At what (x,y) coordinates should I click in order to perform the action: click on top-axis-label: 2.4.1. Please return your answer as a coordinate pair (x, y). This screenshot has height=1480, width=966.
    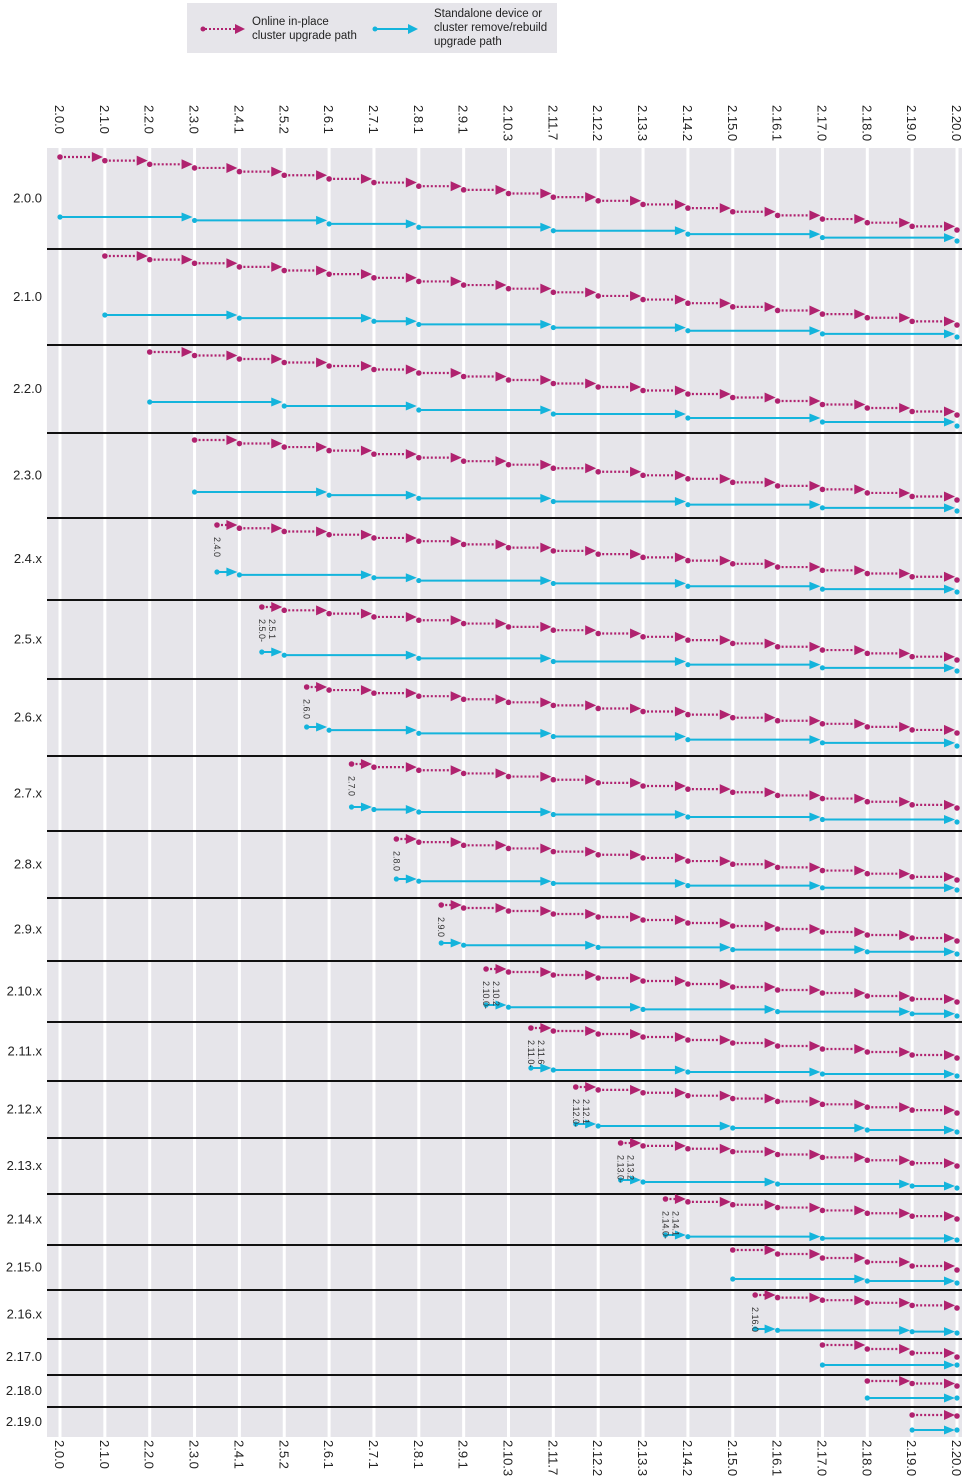
    Looking at the image, I should click on (238, 119).